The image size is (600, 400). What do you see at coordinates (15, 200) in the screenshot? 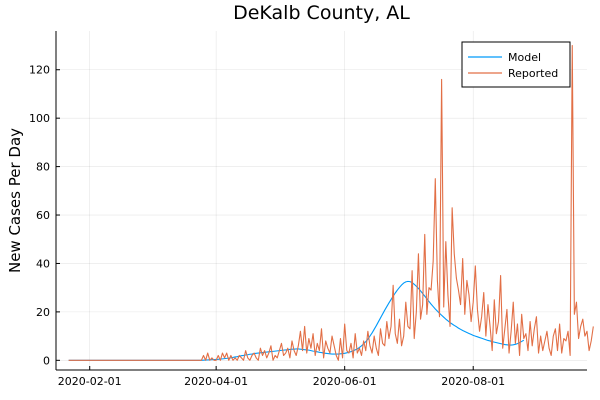
I see `y-axis-label: New Cases Per Day` at bounding box center [15, 200].